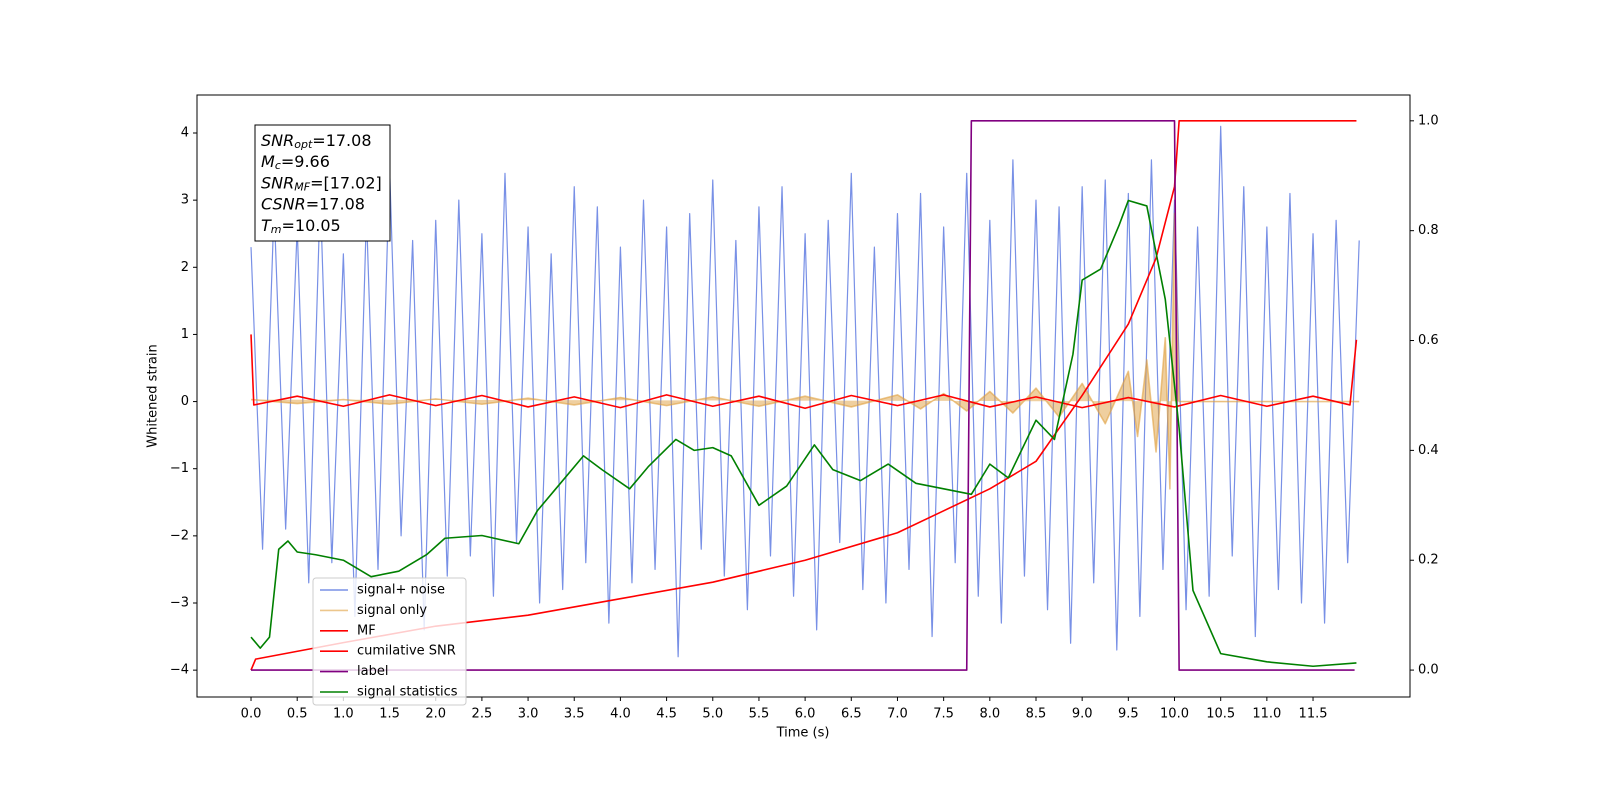  I want to click on y-tick-label: 2, so click(185, 267).